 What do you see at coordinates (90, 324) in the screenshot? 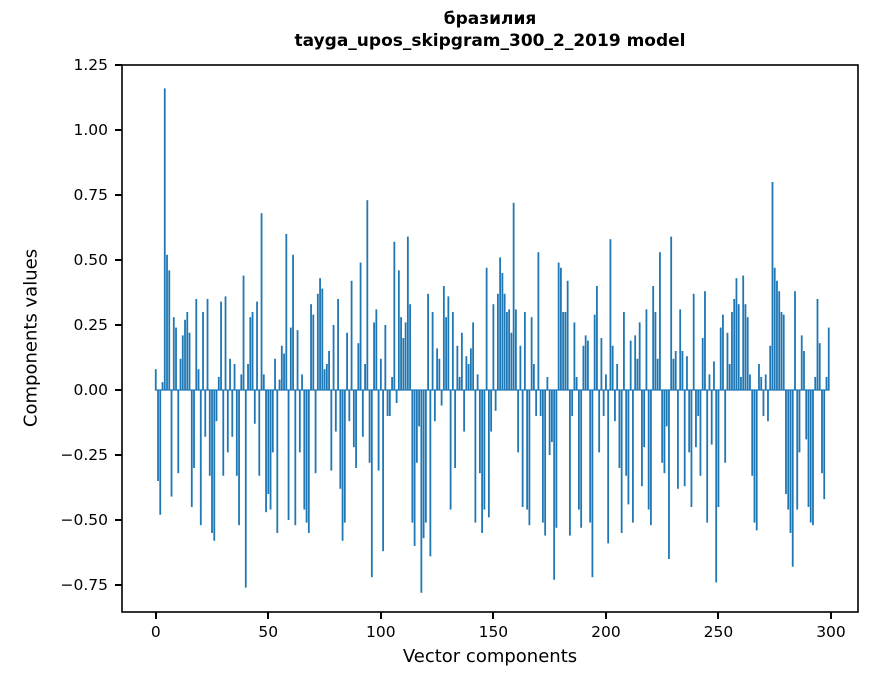
I see `y-tick-label: 0.25` at bounding box center [90, 324].